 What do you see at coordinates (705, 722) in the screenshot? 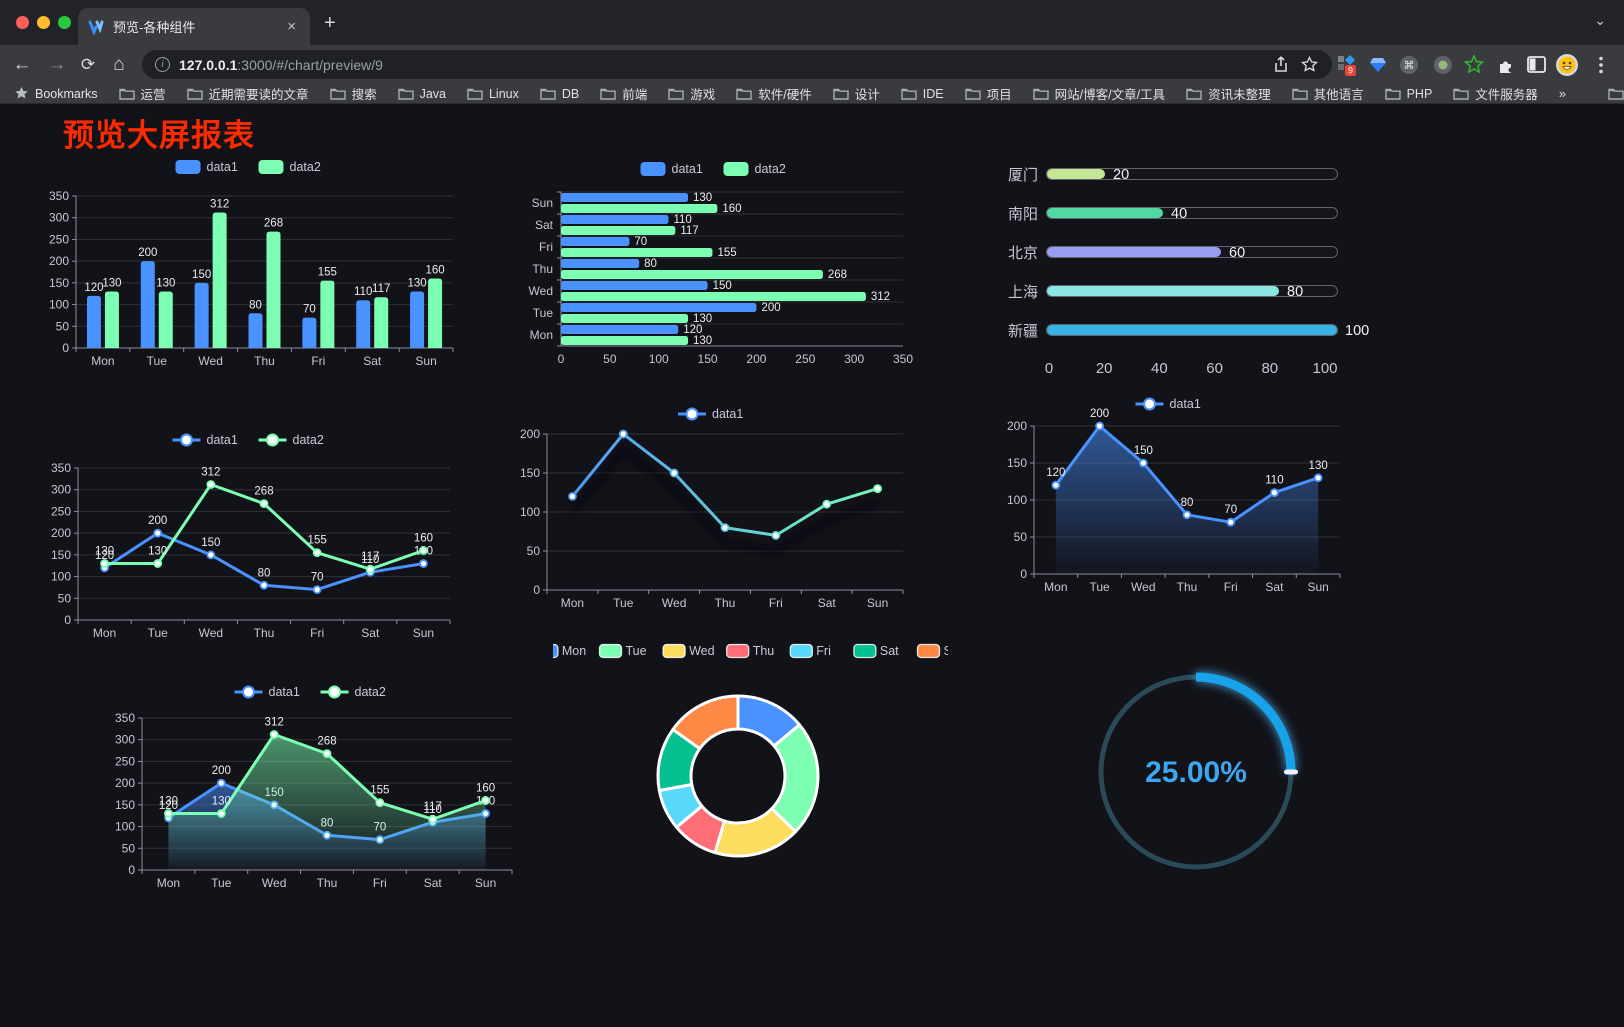
I see `pie-slice-Sun` at bounding box center [705, 722].